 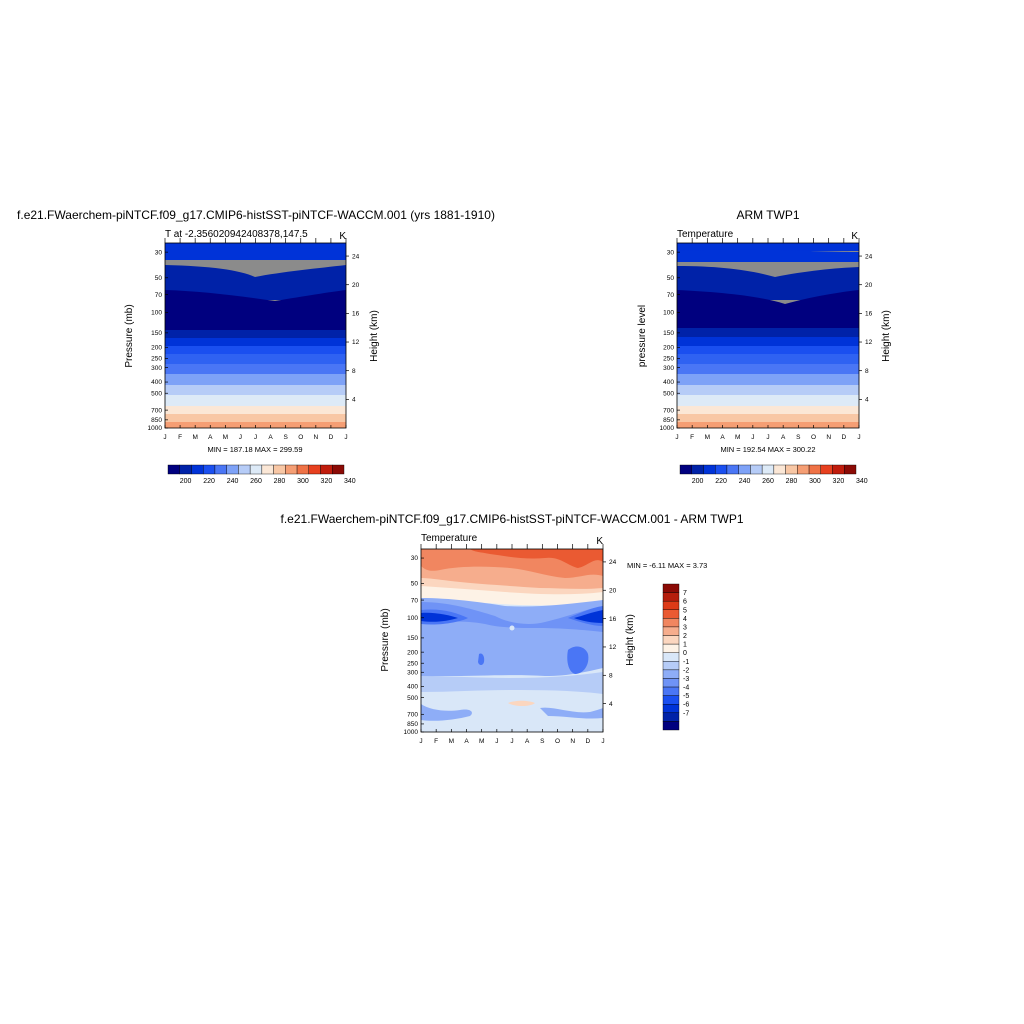 What do you see at coordinates (686, 670) in the screenshot?
I see `colorbar-label: -2` at bounding box center [686, 670].